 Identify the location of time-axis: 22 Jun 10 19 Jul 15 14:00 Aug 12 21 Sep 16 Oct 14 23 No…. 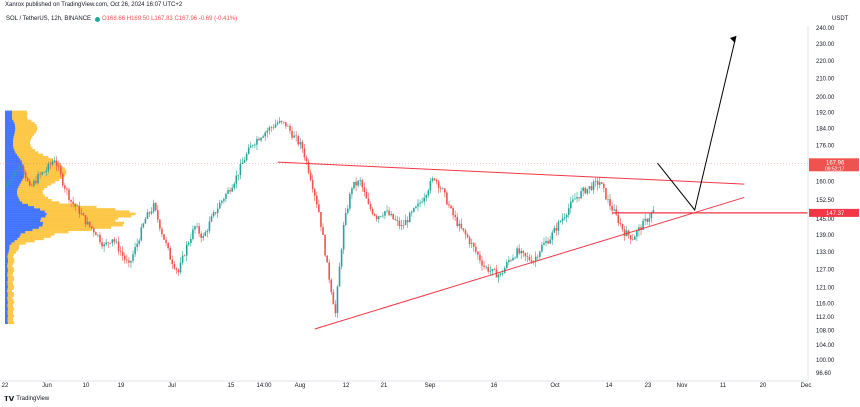
(406, 384).